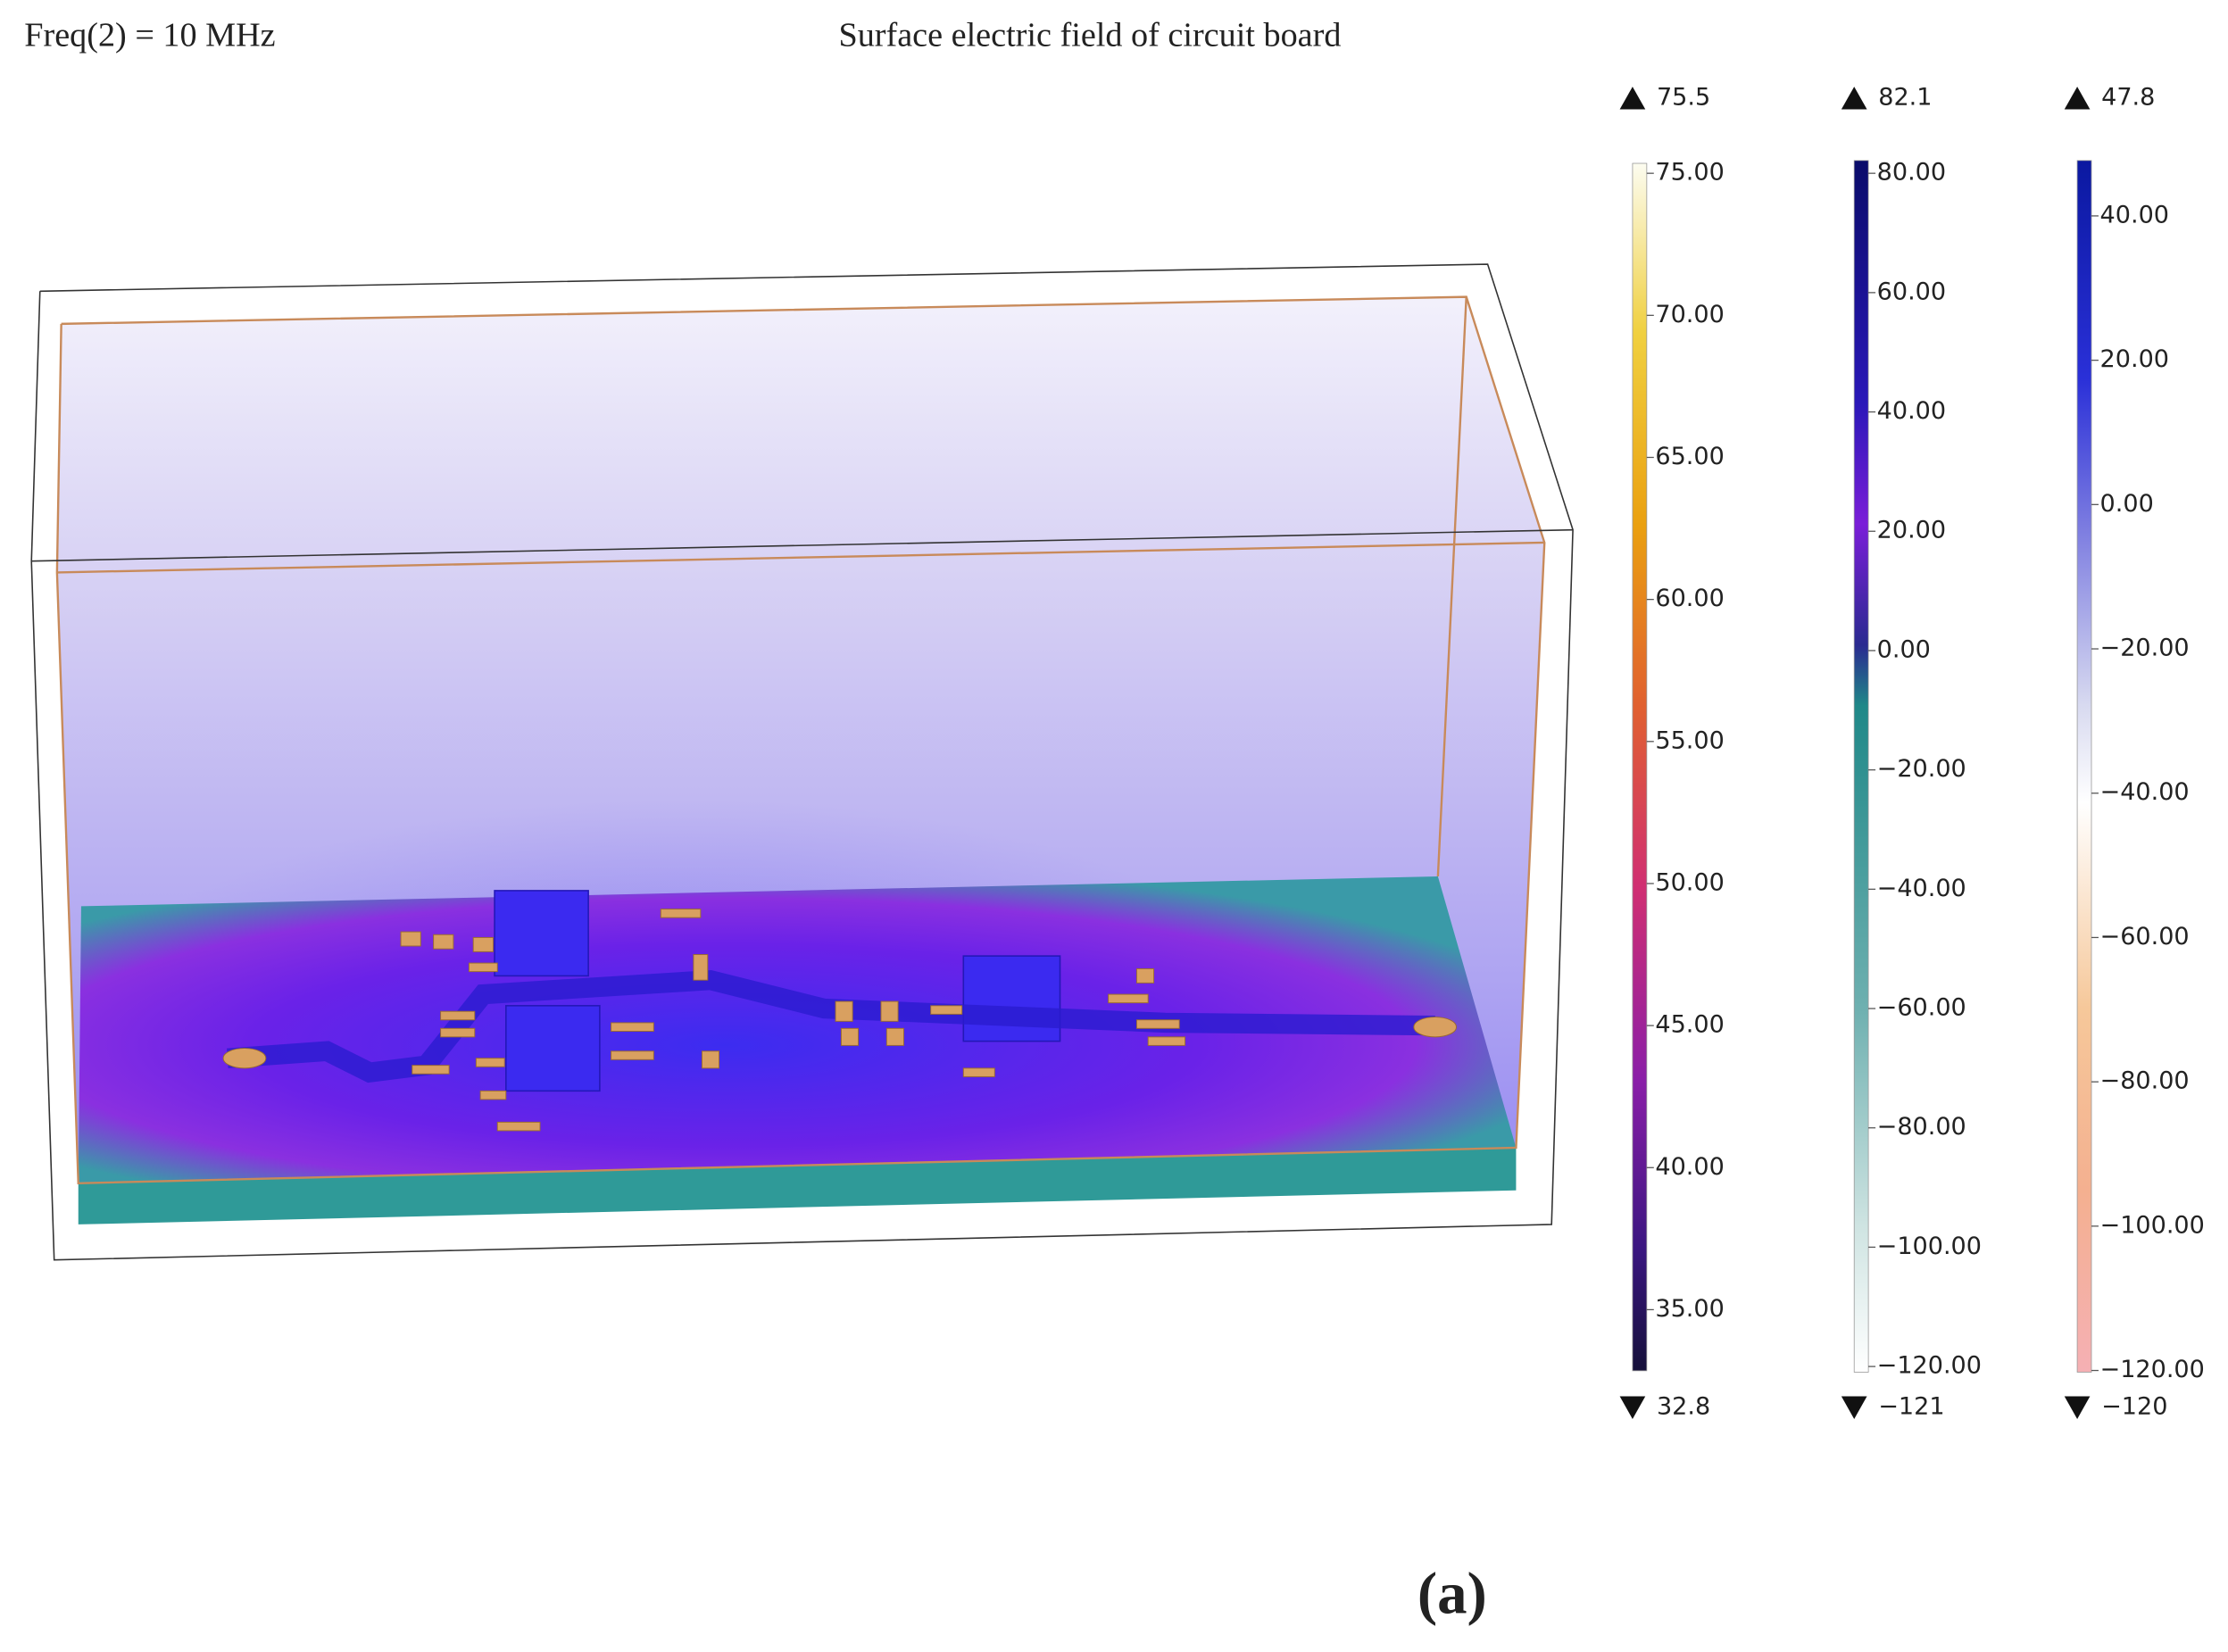 This screenshot has width=2228, height=1652. What do you see at coordinates (1690, 457) in the screenshot?
I see `tick-label: 65.00` at bounding box center [1690, 457].